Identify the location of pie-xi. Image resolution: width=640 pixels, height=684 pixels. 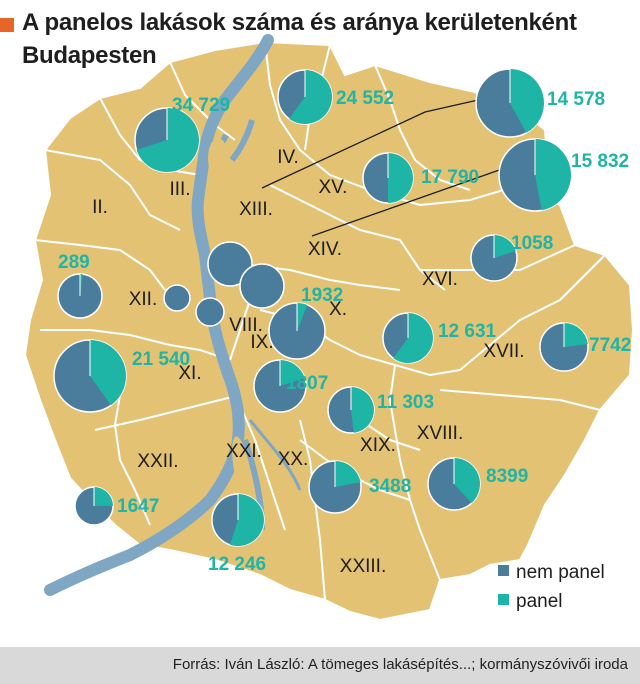
(90, 376).